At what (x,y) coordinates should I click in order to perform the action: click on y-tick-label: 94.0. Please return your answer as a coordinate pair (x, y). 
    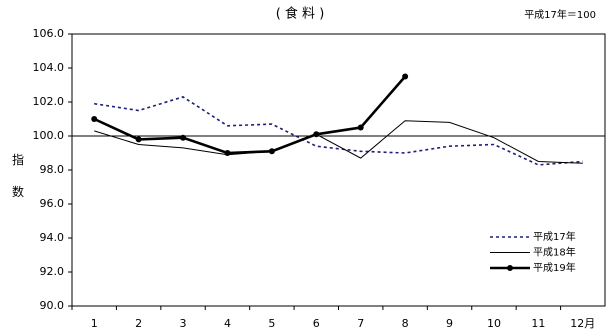
    Looking at the image, I should click on (52, 237).